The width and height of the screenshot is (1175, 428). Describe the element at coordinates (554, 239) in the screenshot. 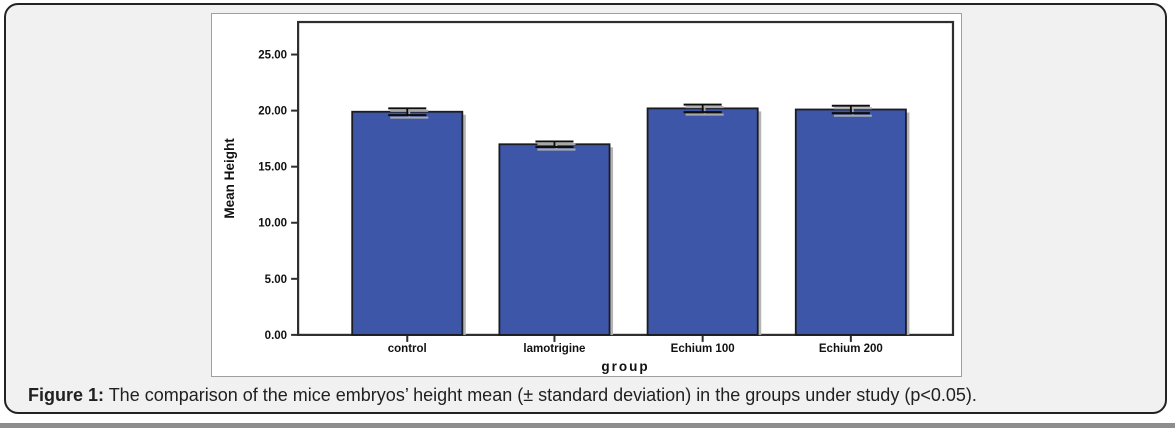

I see `bar-lamotrigine` at that location.